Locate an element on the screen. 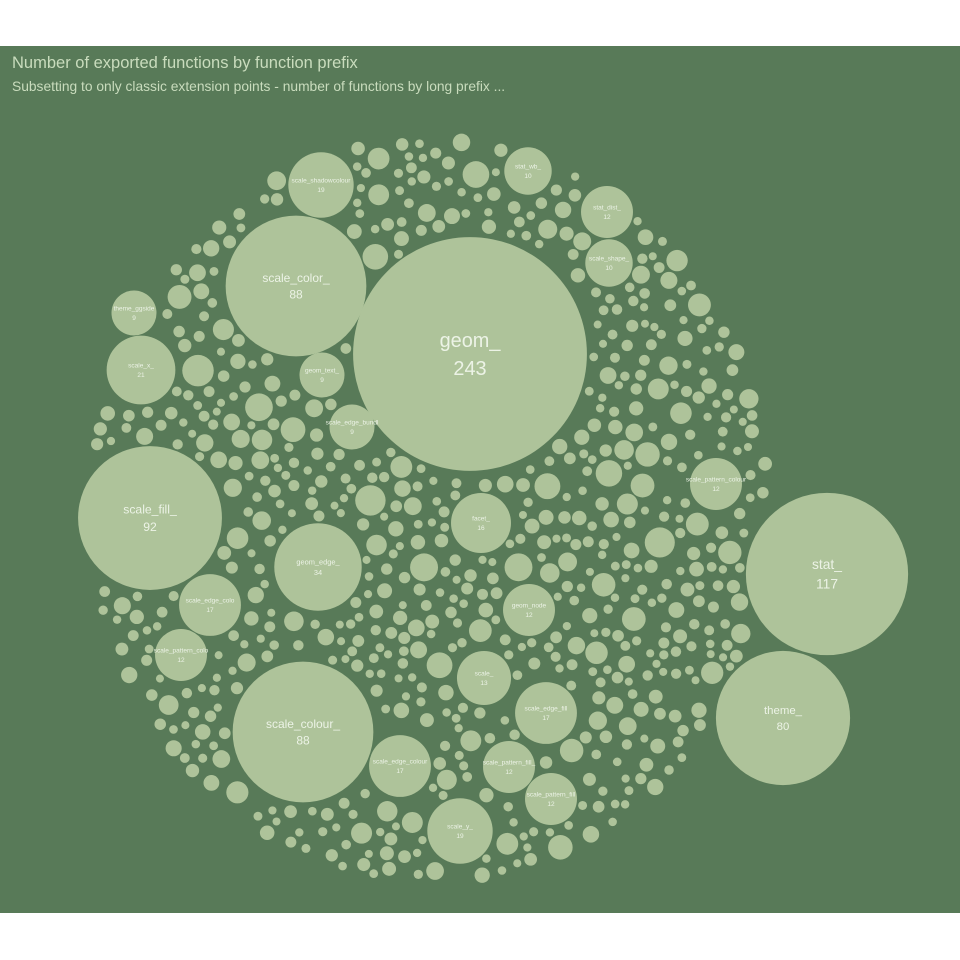  bubble-label: stat_ is located at coordinates (827, 564).